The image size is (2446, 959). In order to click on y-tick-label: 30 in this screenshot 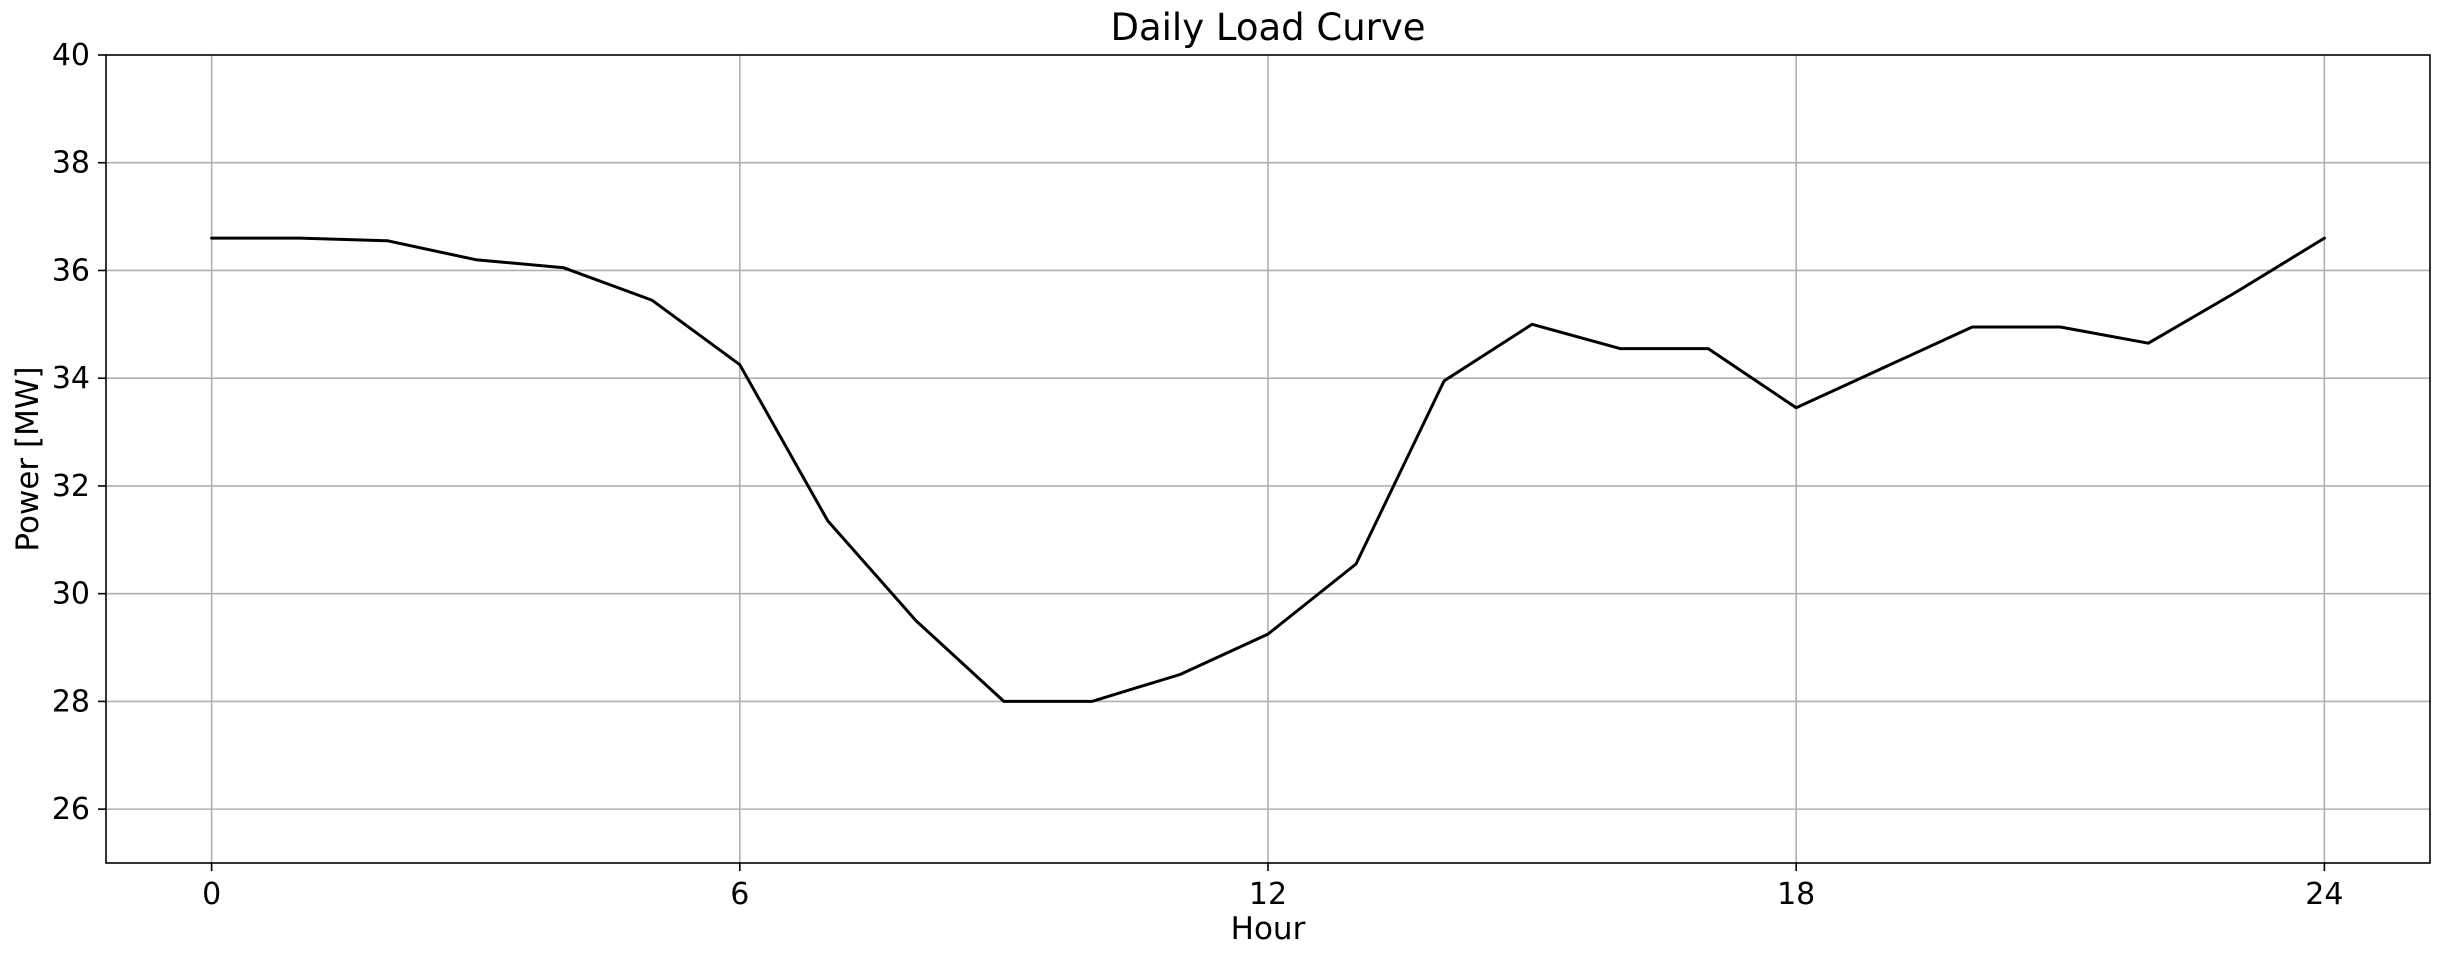, I will do `click(71, 594)`.